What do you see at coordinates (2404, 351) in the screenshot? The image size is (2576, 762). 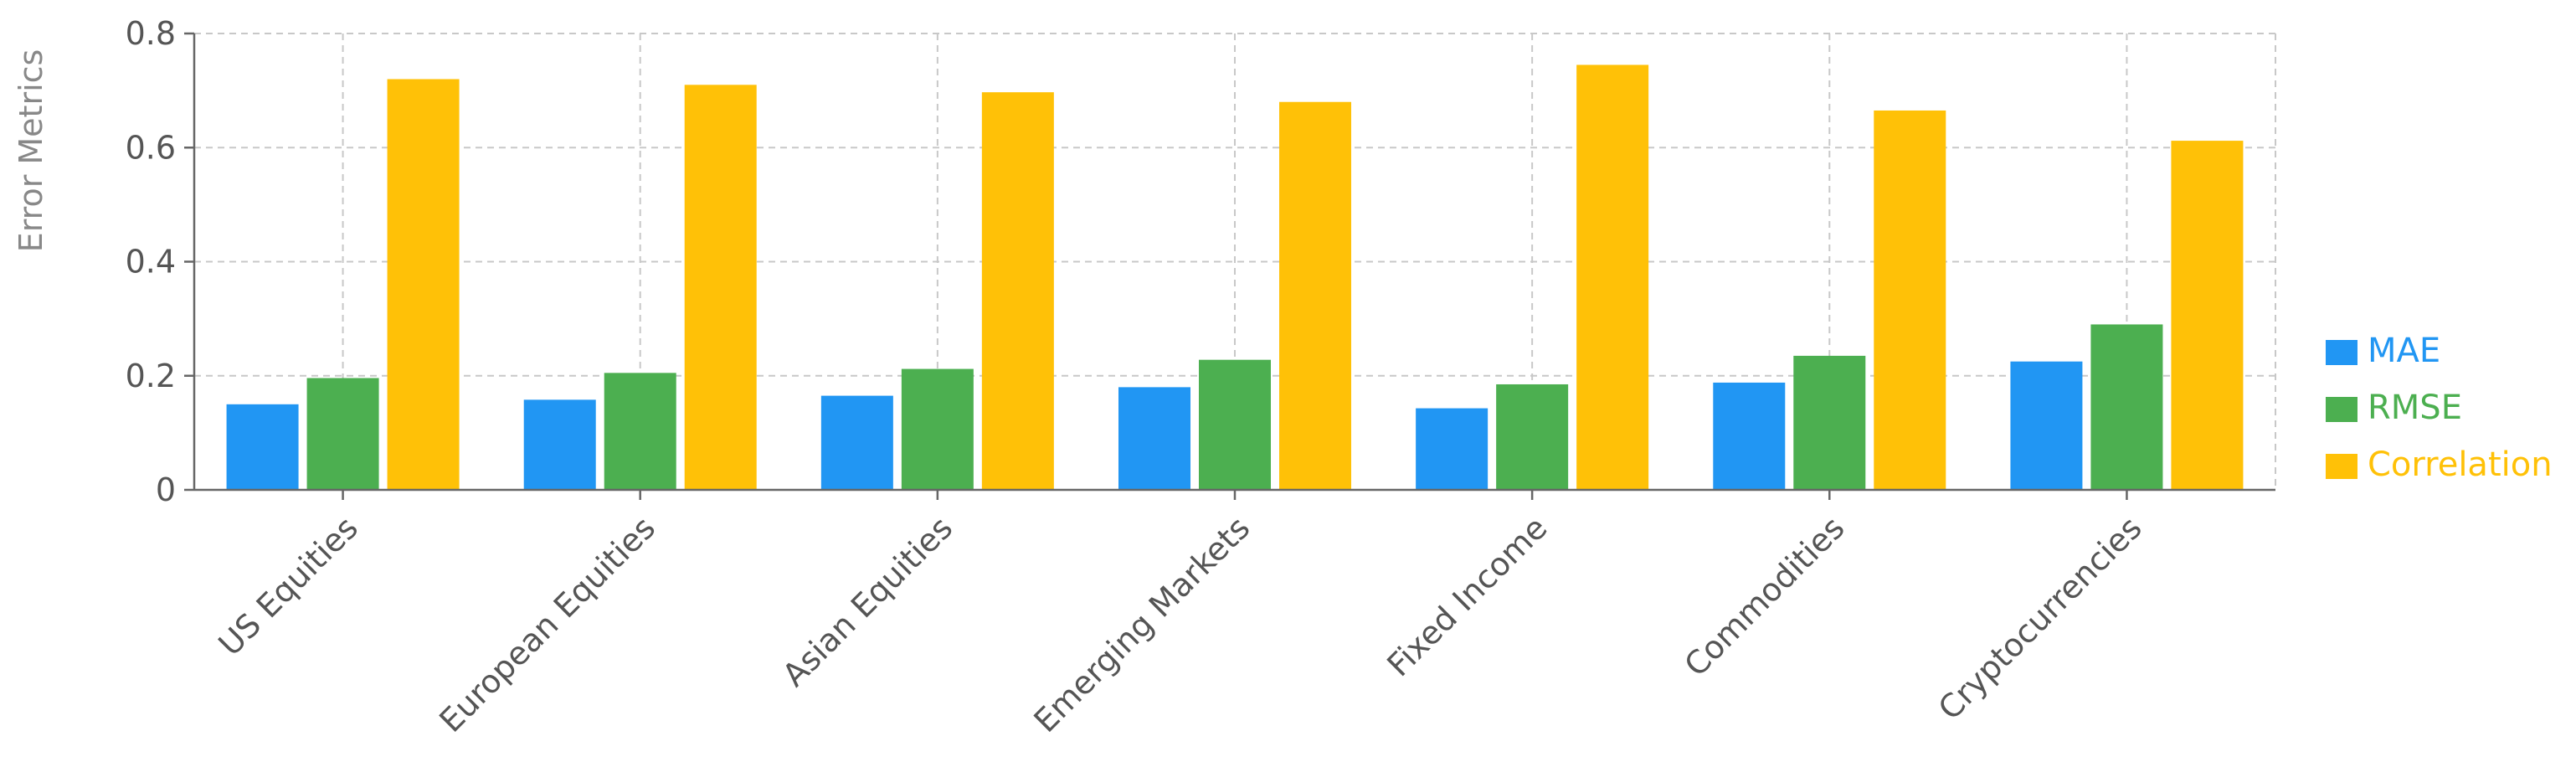 I see `legend-label-mae: MAE` at bounding box center [2404, 351].